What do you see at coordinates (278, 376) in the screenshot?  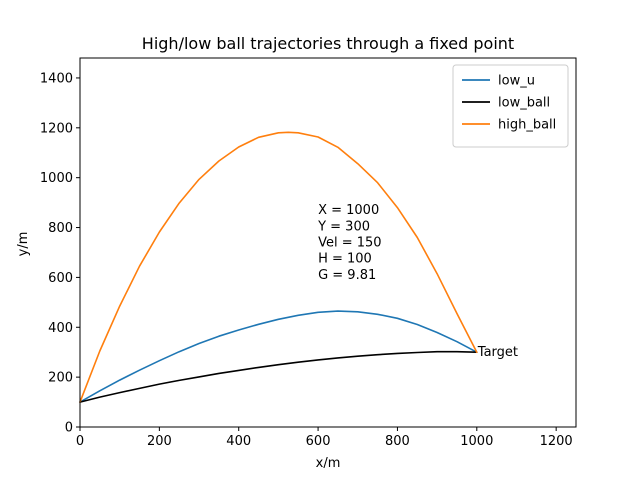 I see `series-line-low-ball` at bounding box center [278, 376].